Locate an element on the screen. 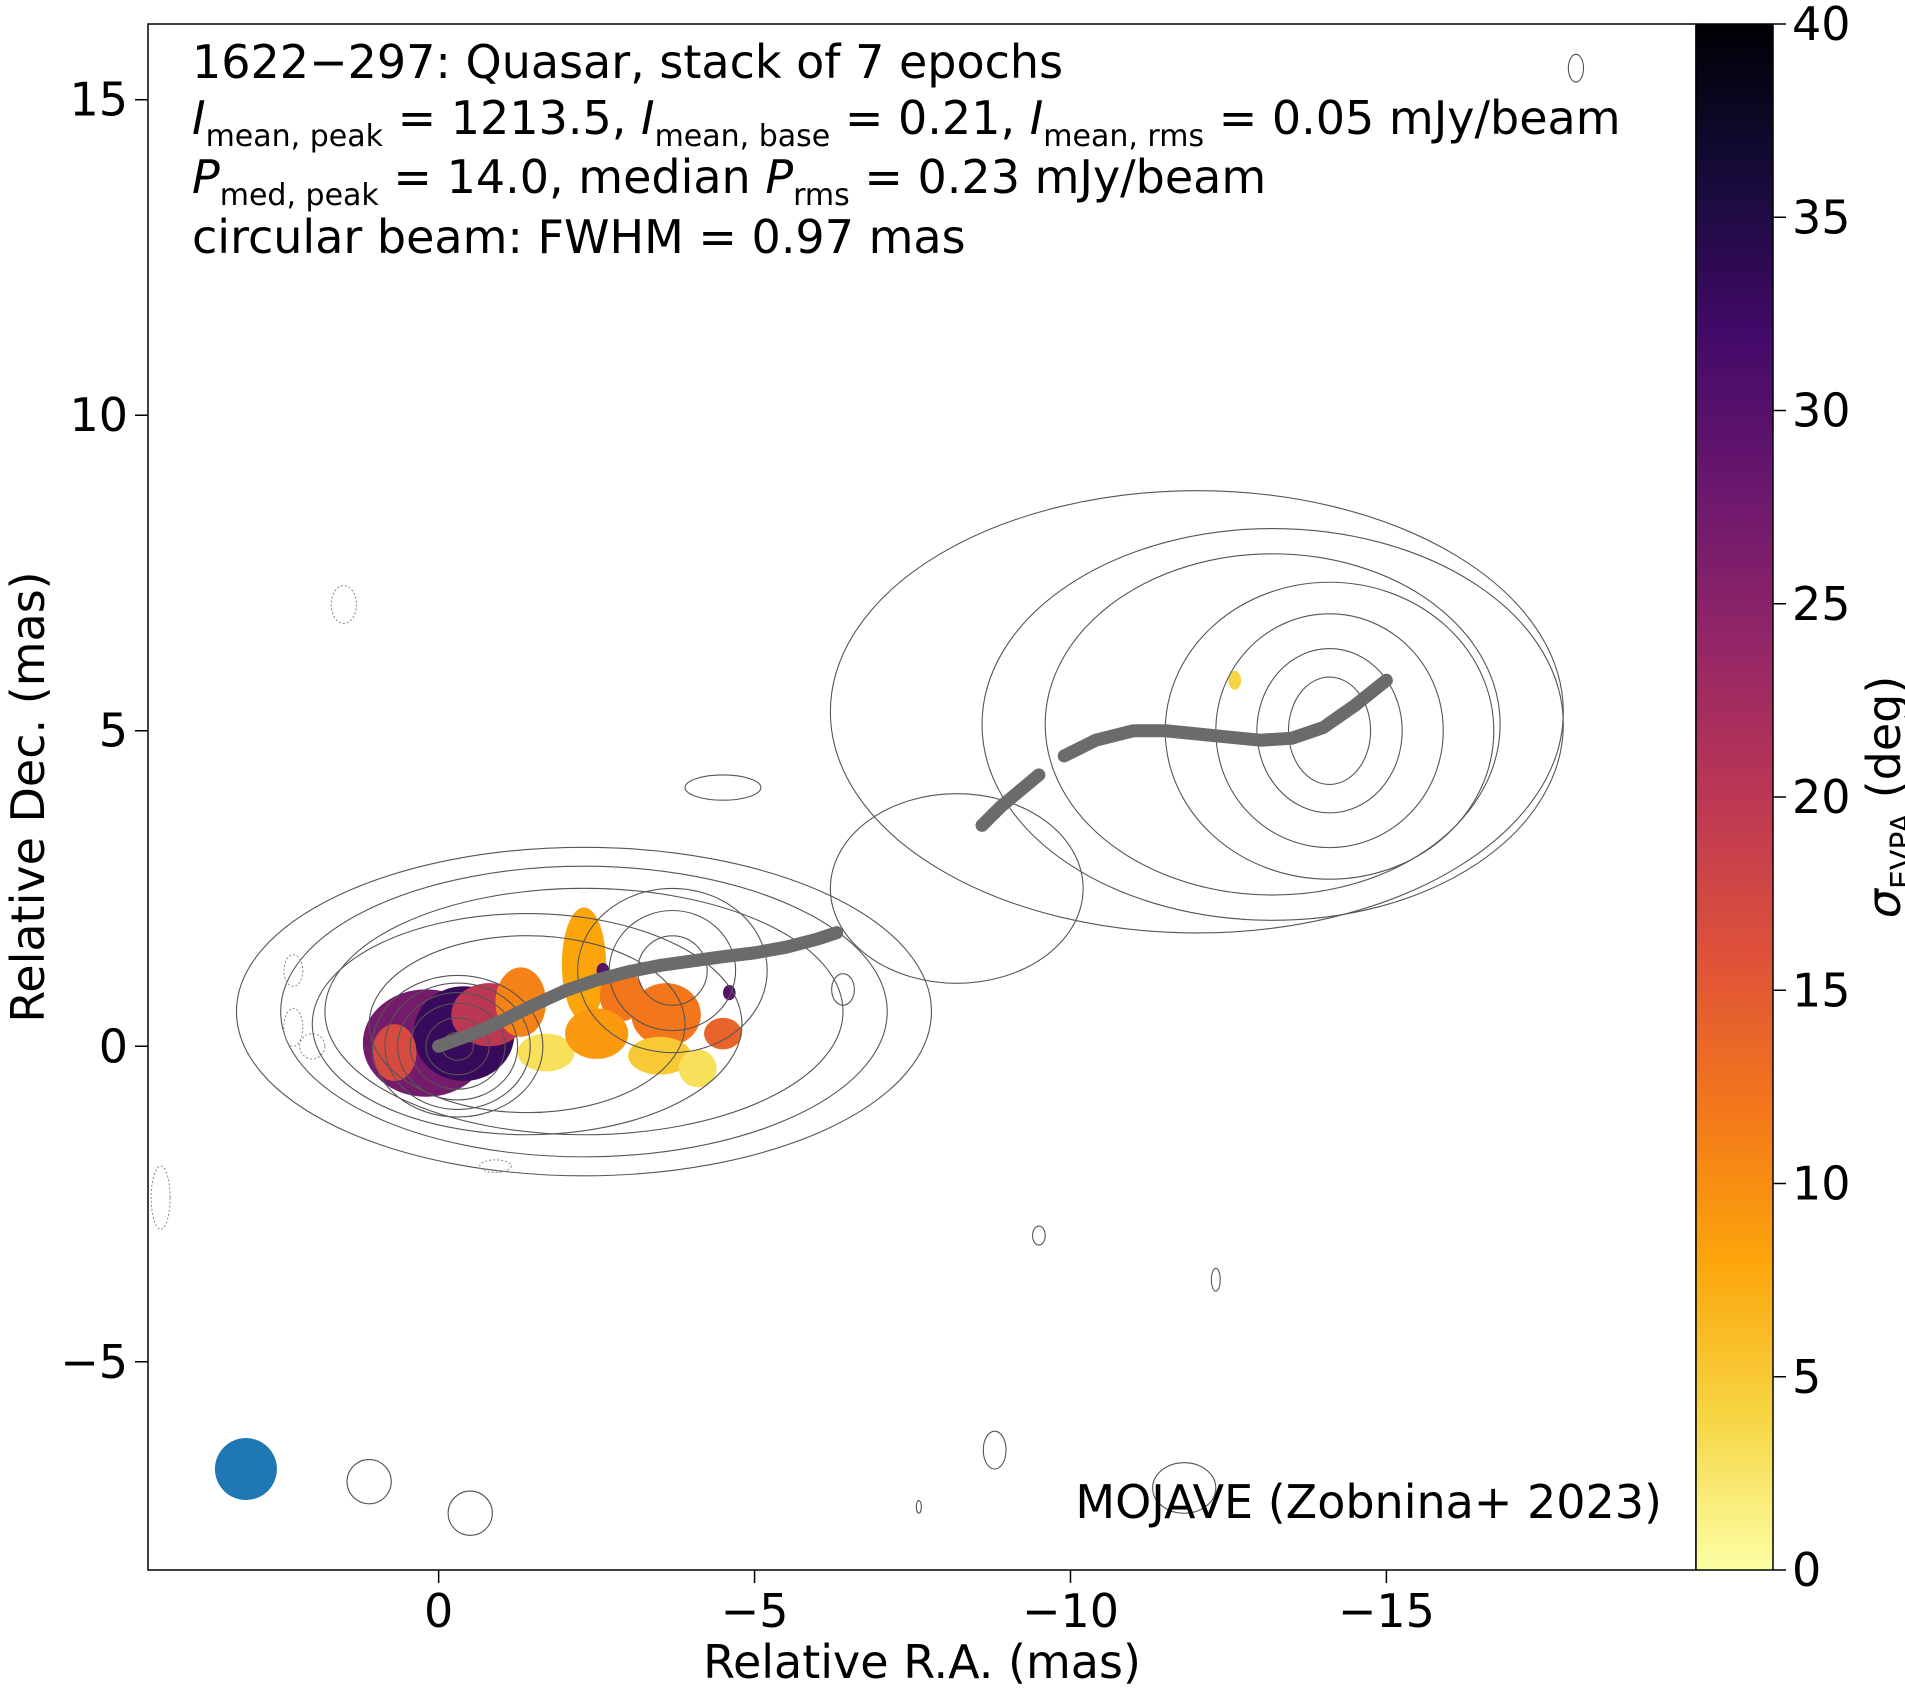 This screenshot has width=1905, height=1688. colorbar-tick-label: 40 is located at coordinates (1821, 25).